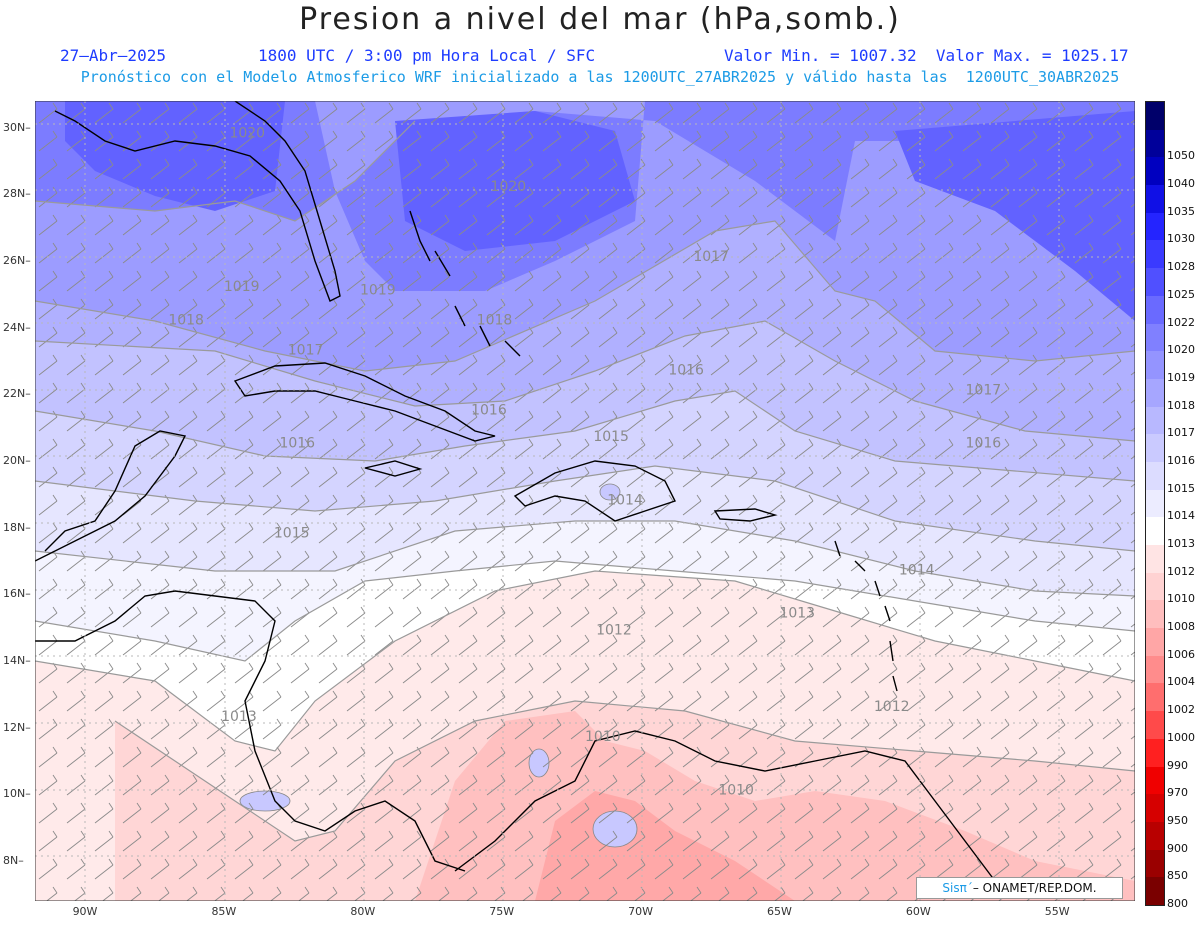 The width and height of the screenshot is (1200, 927). Describe the element at coordinates (1181, 654) in the screenshot. I see `colorbar-label: 1006` at that location.